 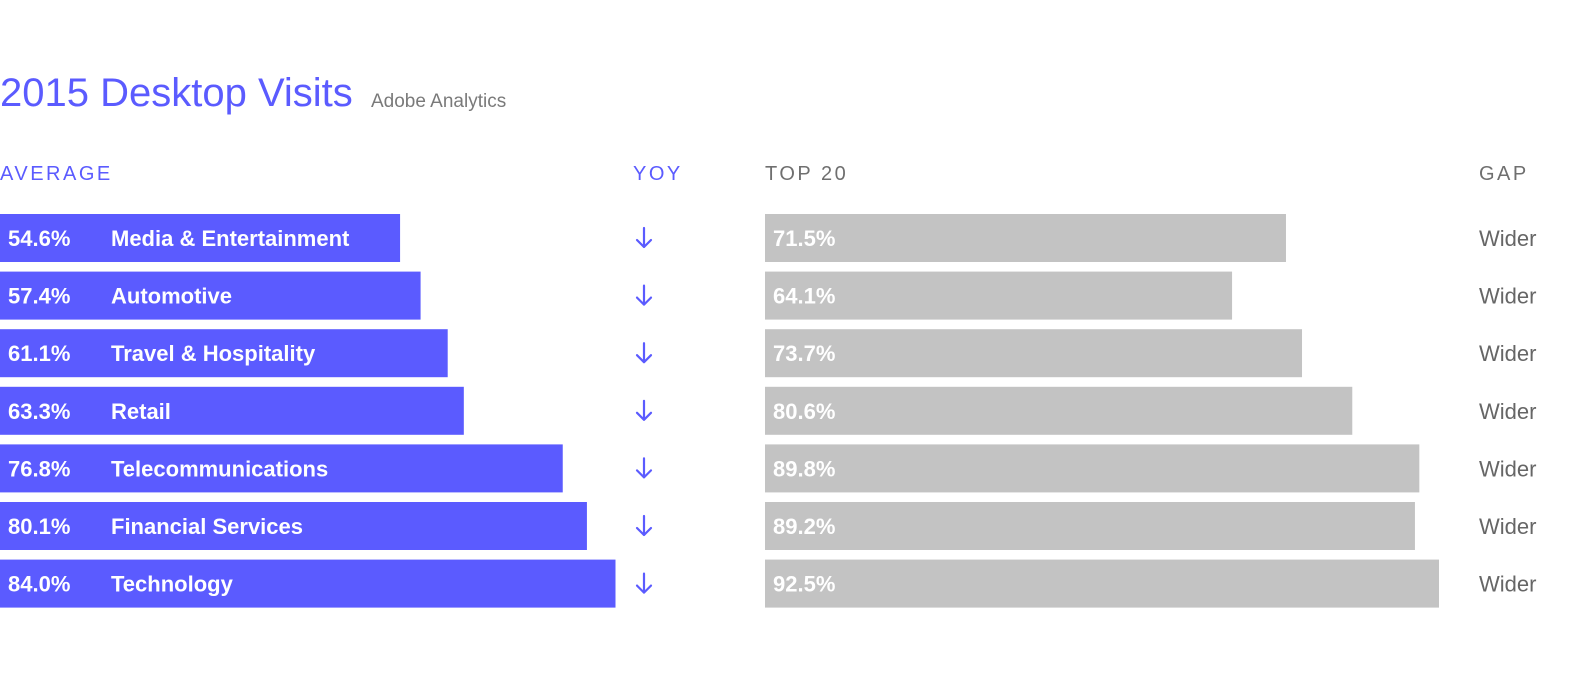 What do you see at coordinates (171, 296) in the screenshot?
I see `category-label: Automotive` at bounding box center [171, 296].